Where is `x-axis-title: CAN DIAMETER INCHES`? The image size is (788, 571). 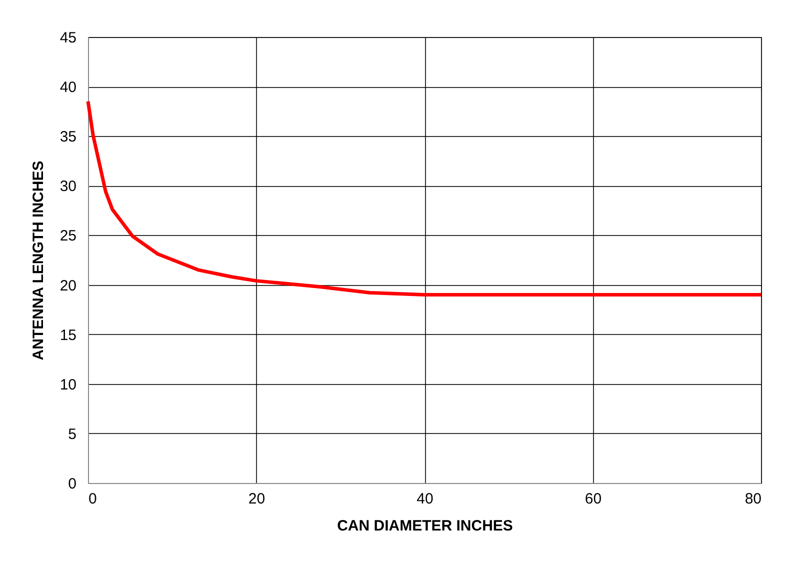 x-axis-title: CAN DIAMETER INCHES is located at coordinates (425, 526).